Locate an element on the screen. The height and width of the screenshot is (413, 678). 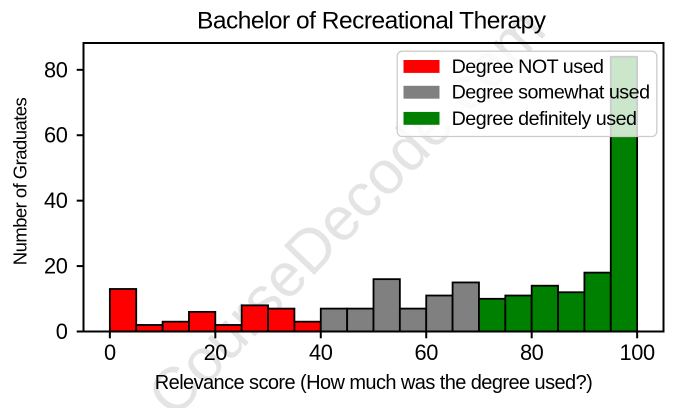
svg-text: Degree NOT used is located at coordinates (528, 67).